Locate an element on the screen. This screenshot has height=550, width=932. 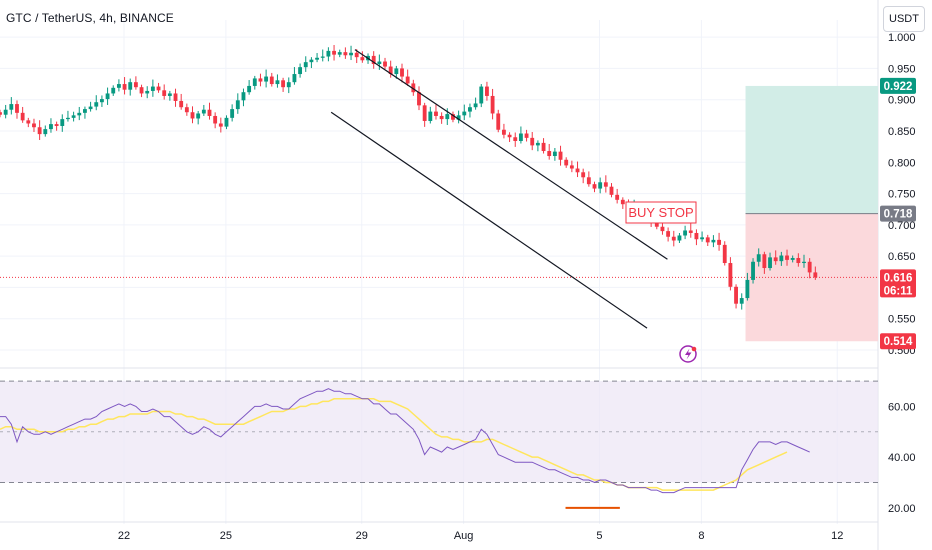
buy-stop-box is located at coordinates (661, 212).